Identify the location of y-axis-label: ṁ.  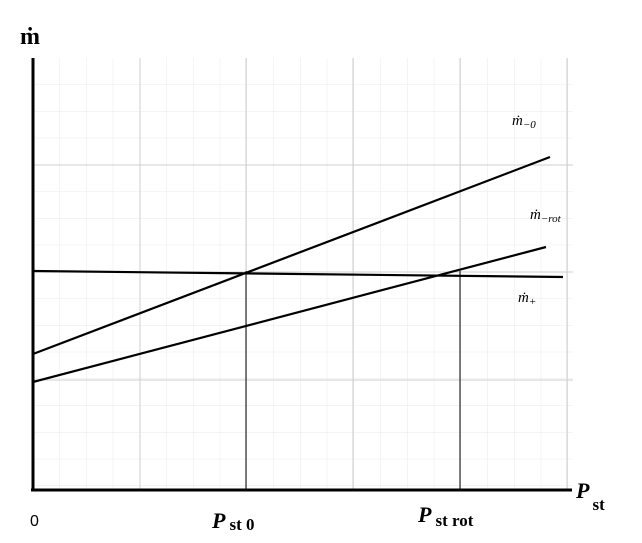
(30, 37).